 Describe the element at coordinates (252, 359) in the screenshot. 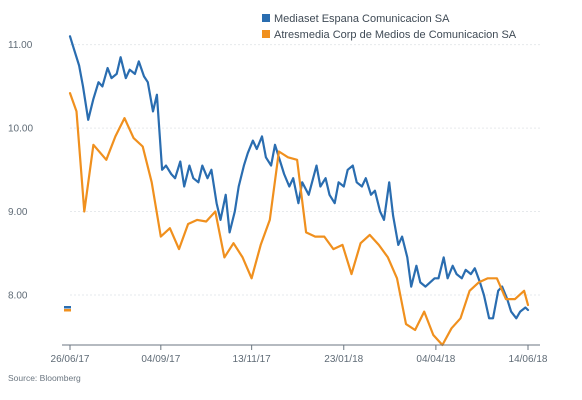

I see `x-tick-label: 13/11/17` at that location.